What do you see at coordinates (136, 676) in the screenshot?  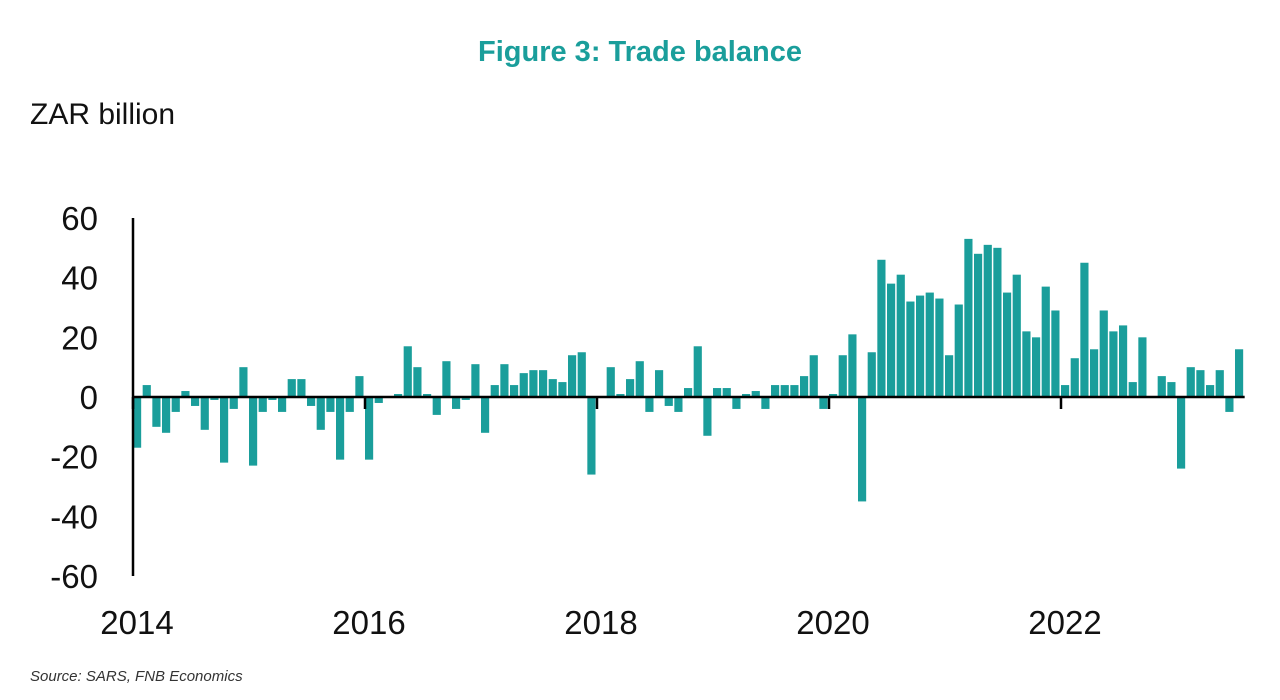 I see `source-note: Source: SARS, FNB Economics` at bounding box center [136, 676].